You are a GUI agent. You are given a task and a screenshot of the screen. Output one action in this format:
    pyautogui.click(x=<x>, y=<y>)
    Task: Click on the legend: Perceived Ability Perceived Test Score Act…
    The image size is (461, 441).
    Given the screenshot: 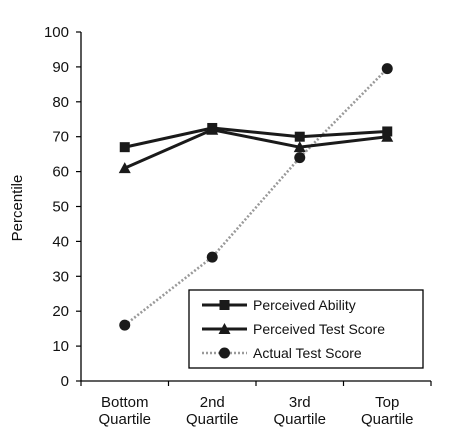 What is the action you would take?
    pyautogui.click(x=306, y=329)
    